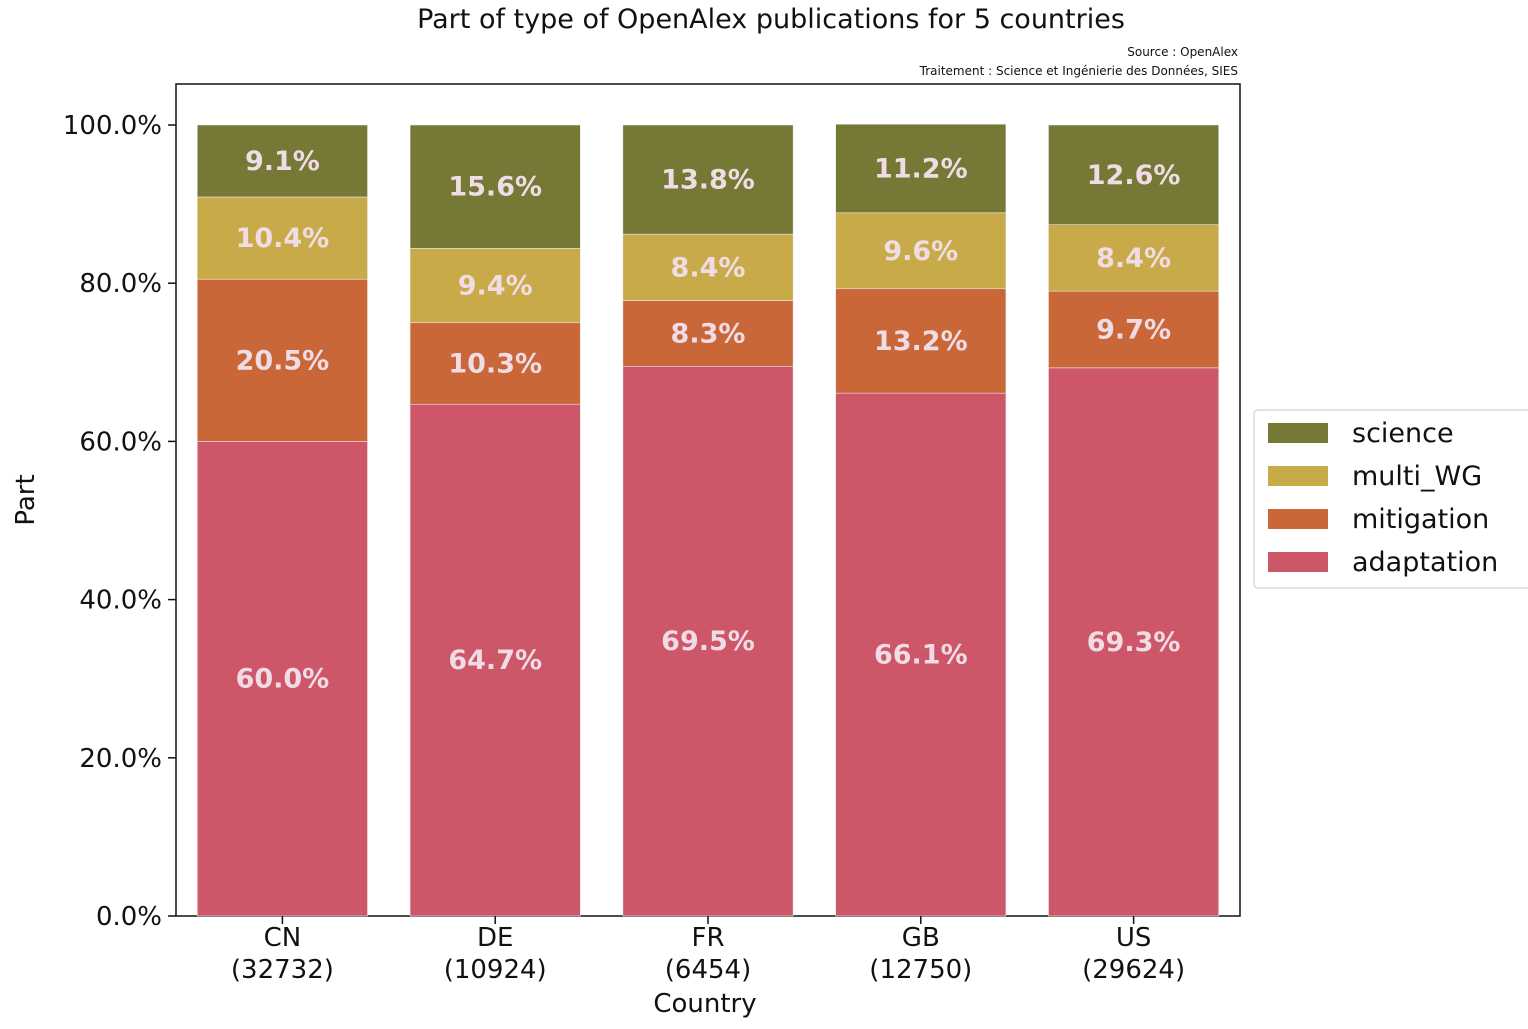  I want to click on x-tick-label: GB, so click(921, 938).